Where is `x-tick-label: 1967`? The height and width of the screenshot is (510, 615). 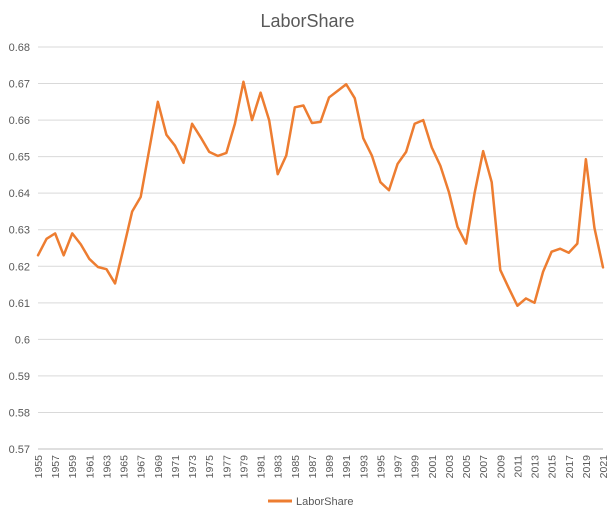 x-tick-label: 1967 is located at coordinates (142, 467).